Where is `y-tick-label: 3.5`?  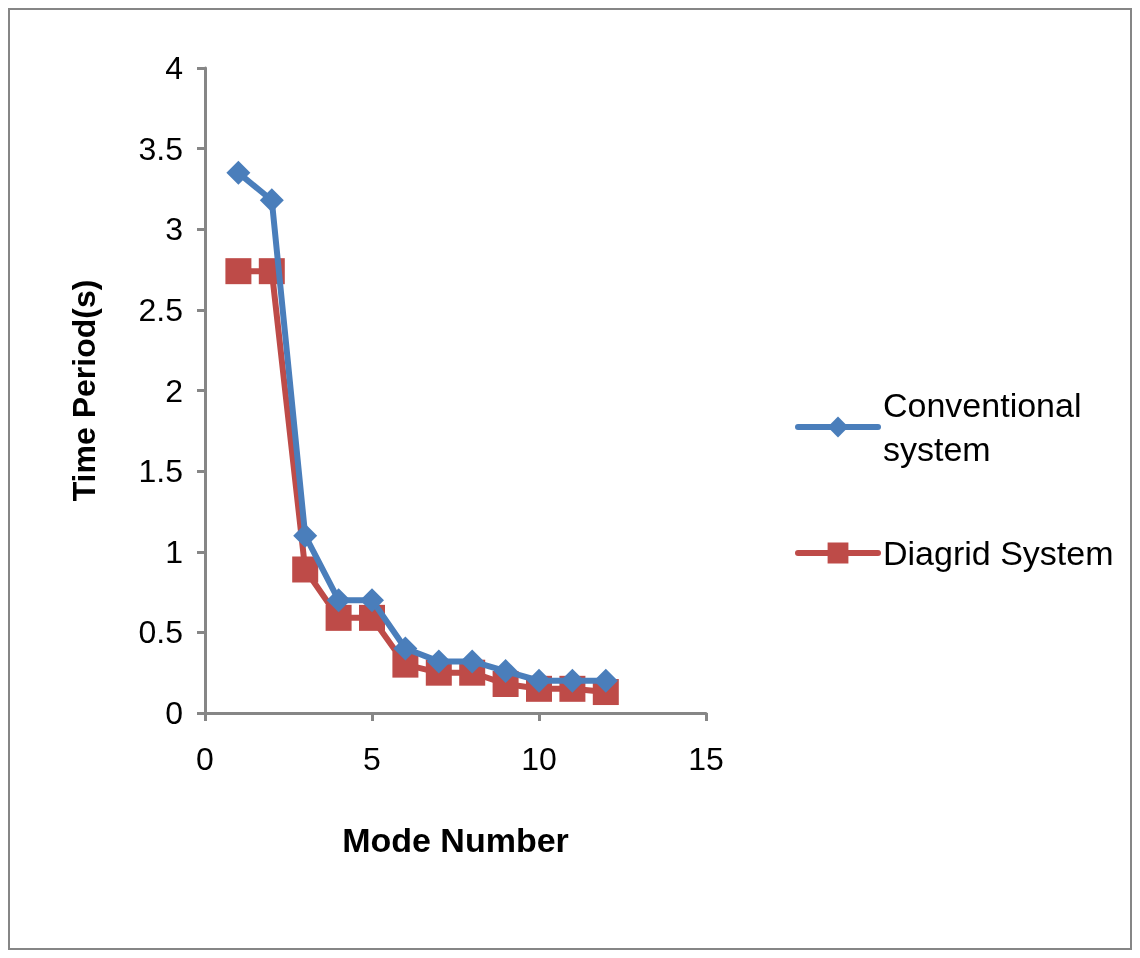
y-tick-label: 3.5 is located at coordinates (160, 148).